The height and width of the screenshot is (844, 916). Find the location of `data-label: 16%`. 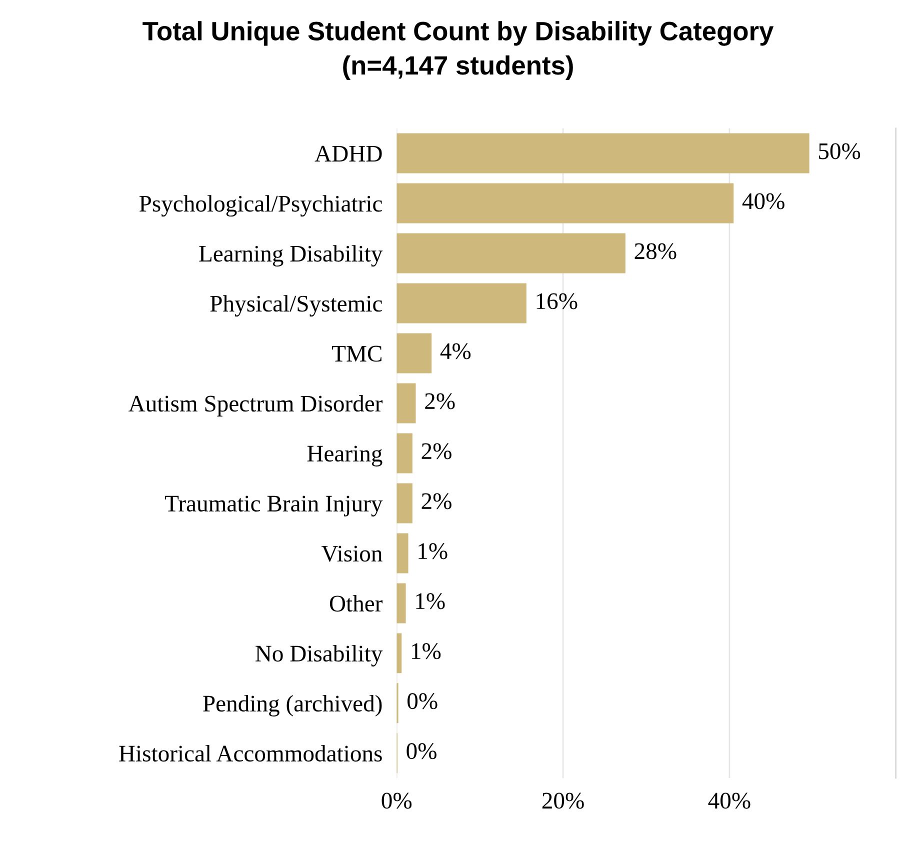

data-label: 16% is located at coordinates (557, 301).